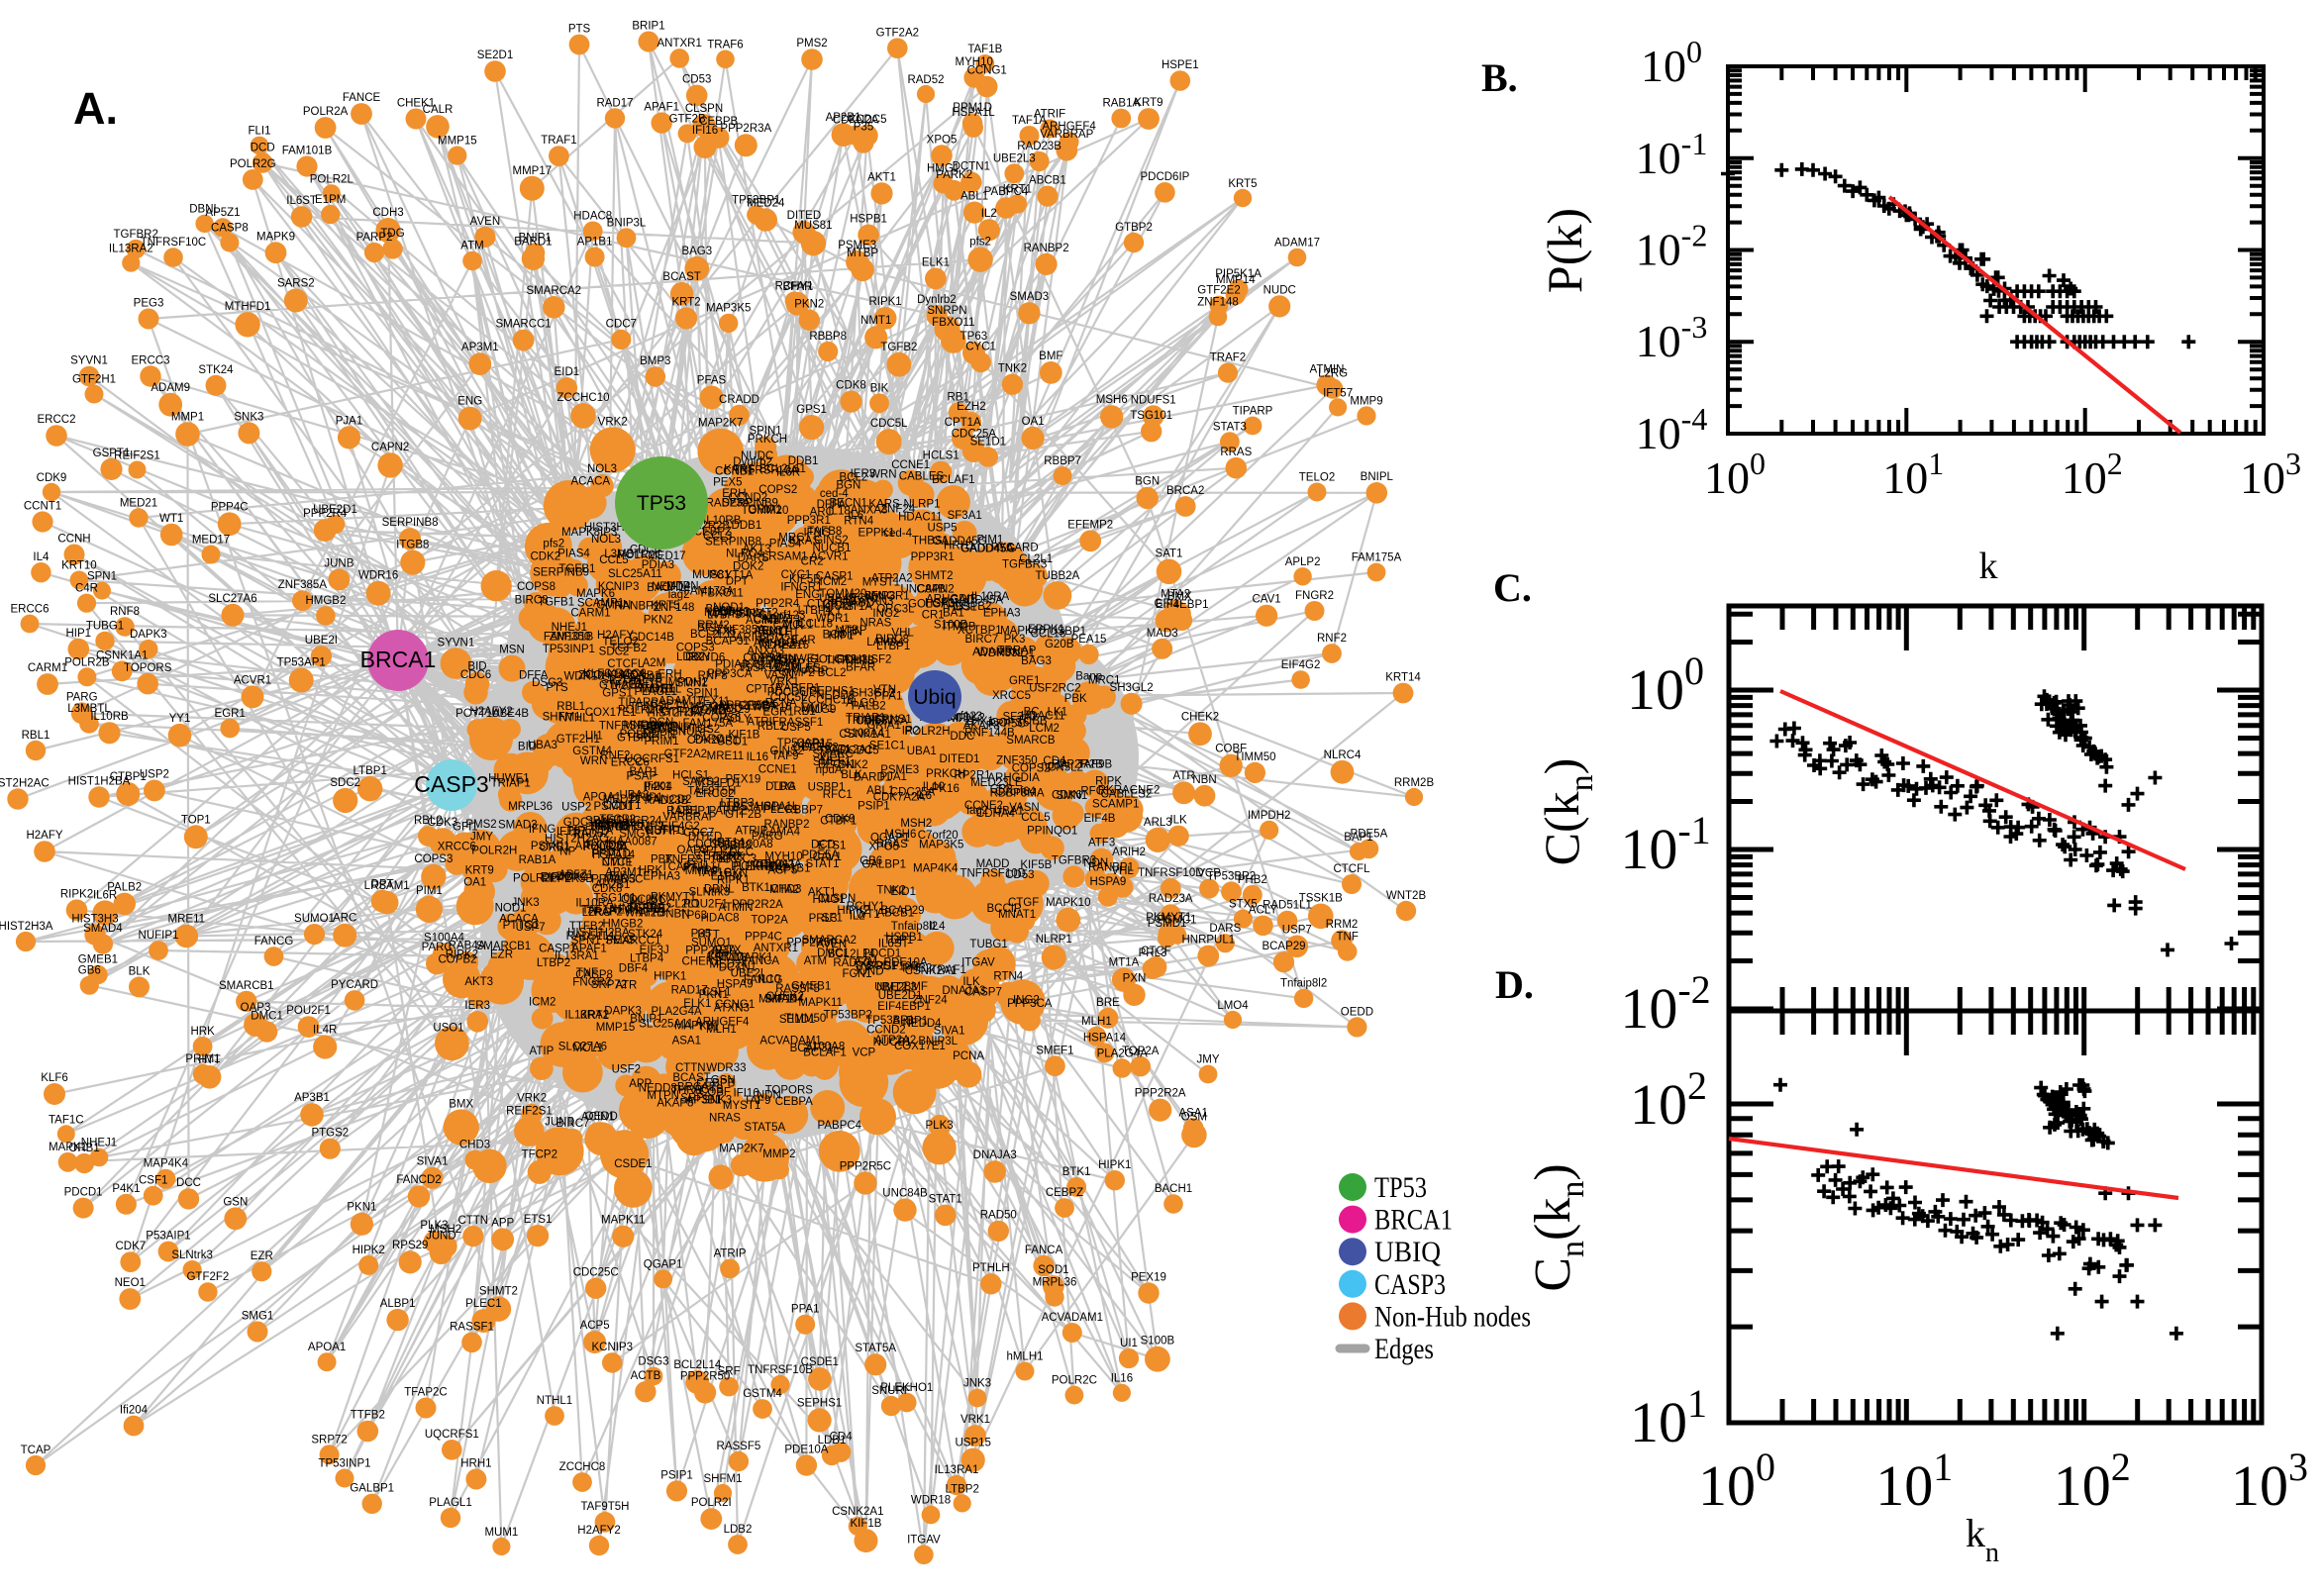 The height and width of the screenshot is (1596, 2323). Describe the element at coordinates (1988, 566) in the screenshot. I see `svg-text: k` at that location.